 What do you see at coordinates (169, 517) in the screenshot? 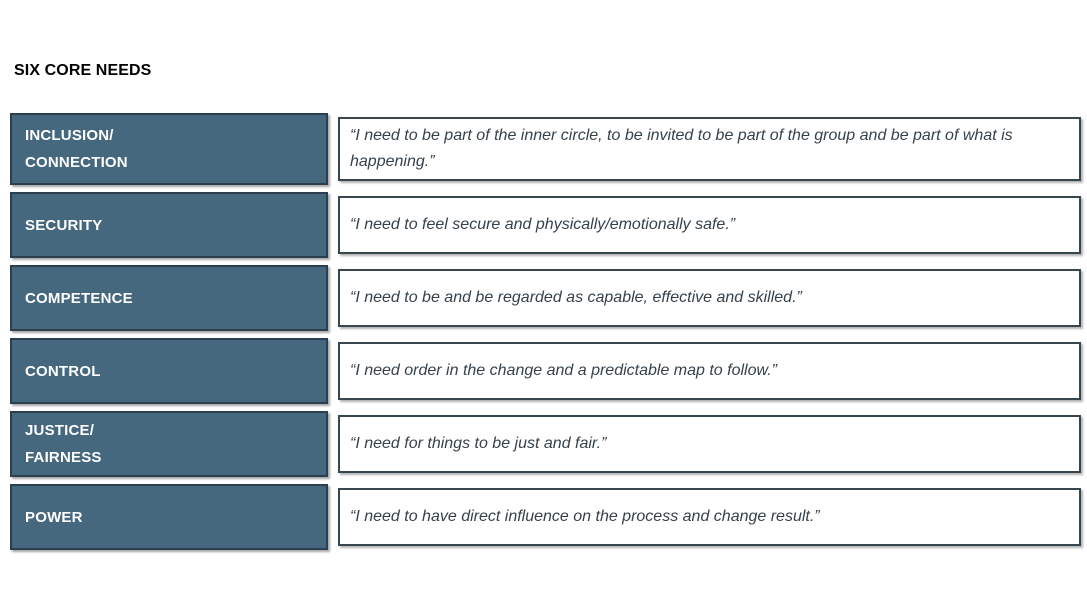
I see `need-label-box: POWER` at bounding box center [169, 517].